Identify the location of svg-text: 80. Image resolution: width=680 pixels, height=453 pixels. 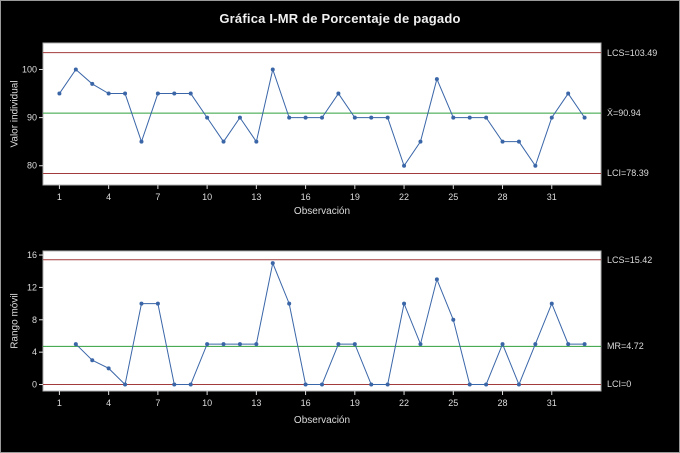
(32, 166).